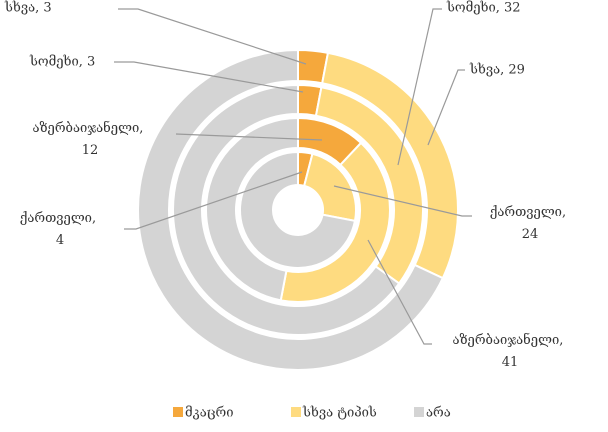  Describe the element at coordinates (62, 62) in the screenshot. I see `data-label: სომეხი, 3` at that location.